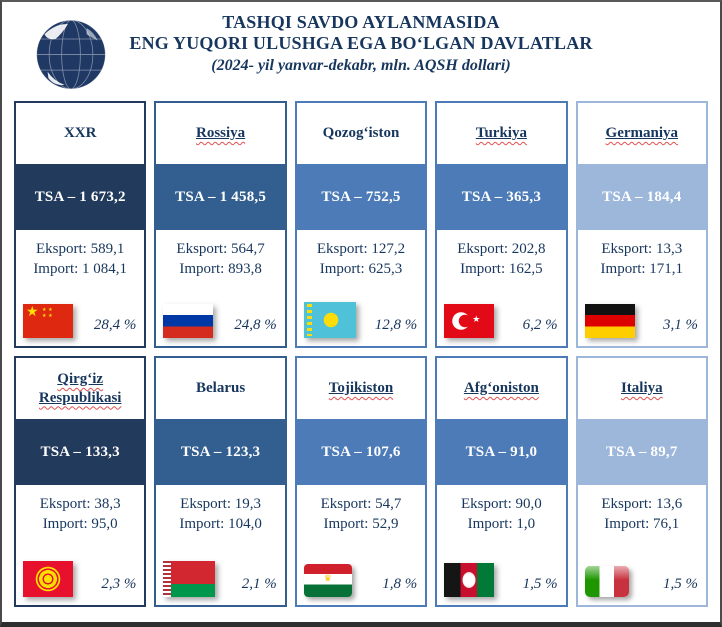 This screenshot has width=722, height=627. I want to click on tajikistan-flag, so click(327, 580).